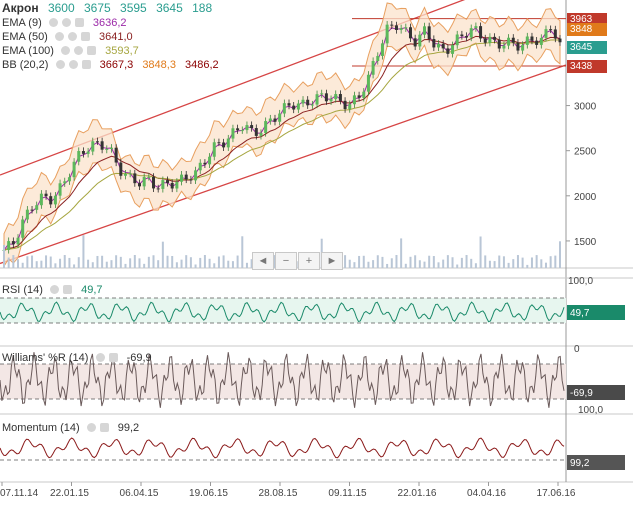  I want to click on legend-ema9: EMA (9) 3636,2, so click(64, 23).